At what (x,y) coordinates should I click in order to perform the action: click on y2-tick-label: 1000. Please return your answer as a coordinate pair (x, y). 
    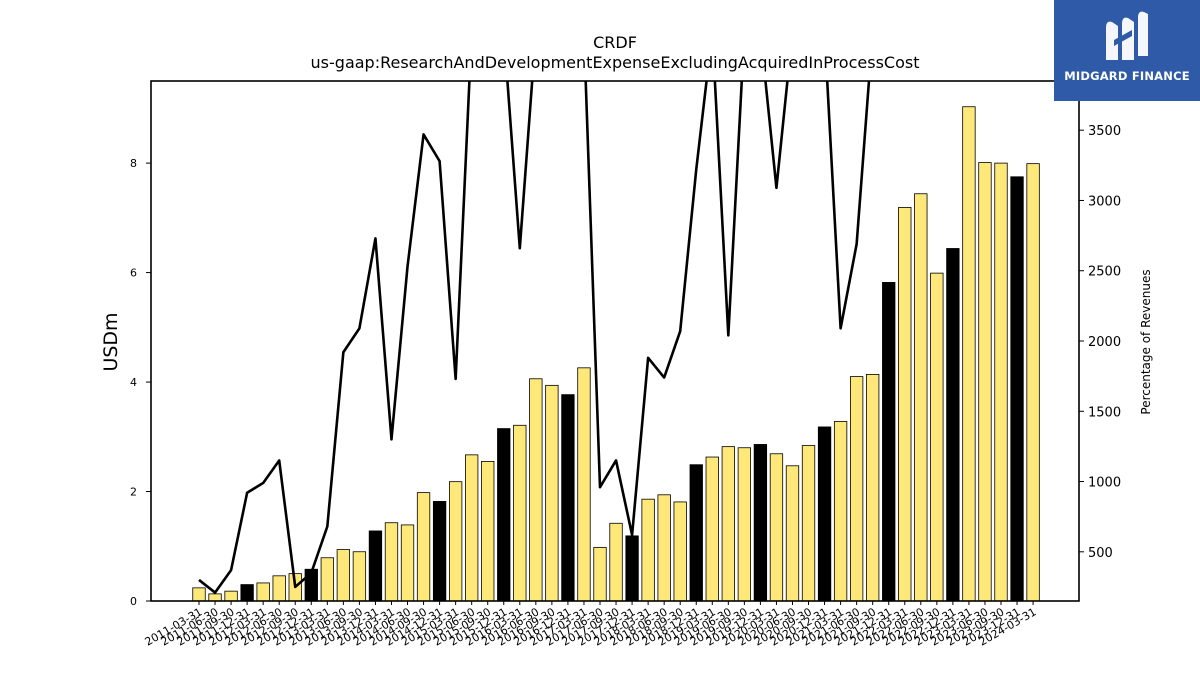
    Looking at the image, I should click on (1104, 483).